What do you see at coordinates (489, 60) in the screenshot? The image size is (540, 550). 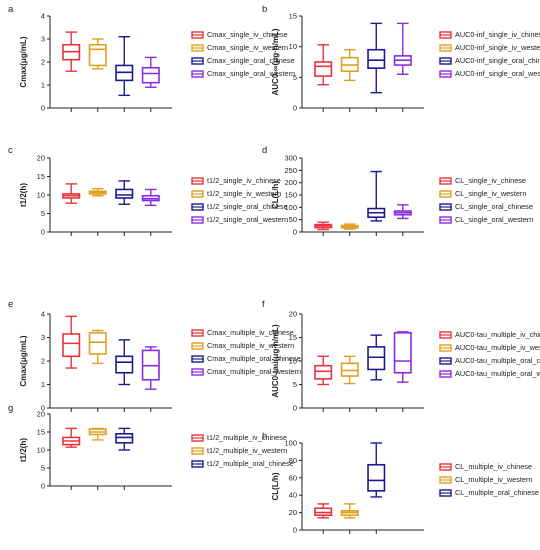 I see `legend-entry: AUC0-inf_single_oral_chinese` at bounding box center [489, 60].